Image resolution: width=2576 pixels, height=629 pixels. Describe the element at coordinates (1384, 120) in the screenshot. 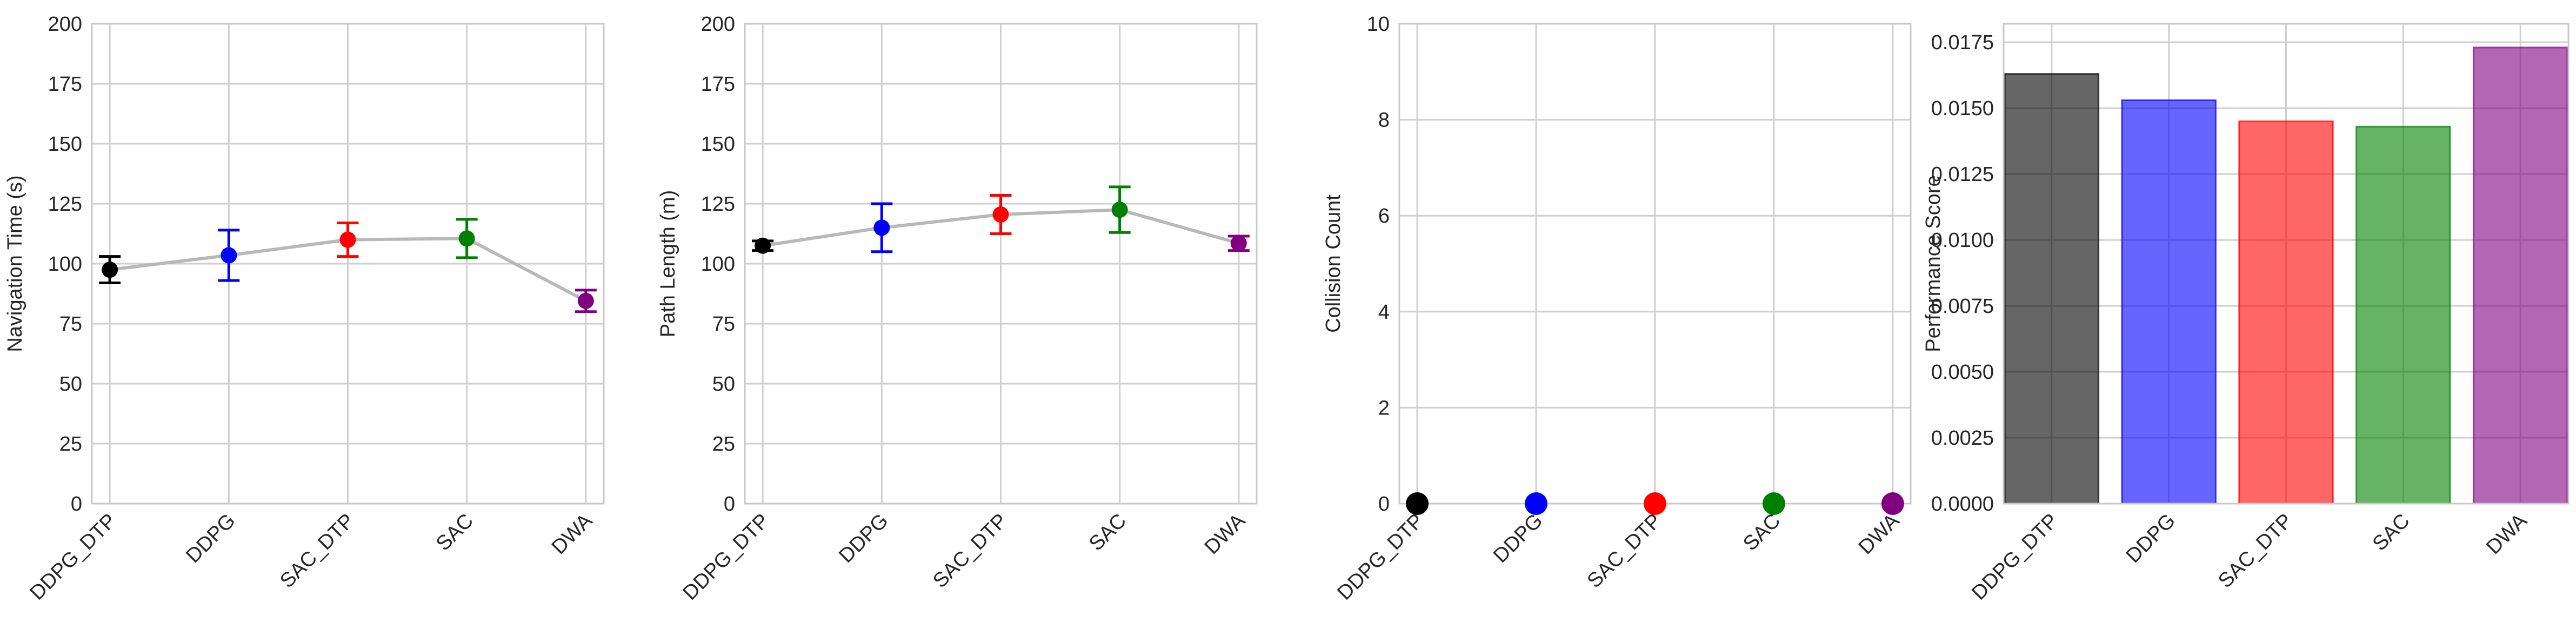

I see `y-tick-label: 8` at that location.